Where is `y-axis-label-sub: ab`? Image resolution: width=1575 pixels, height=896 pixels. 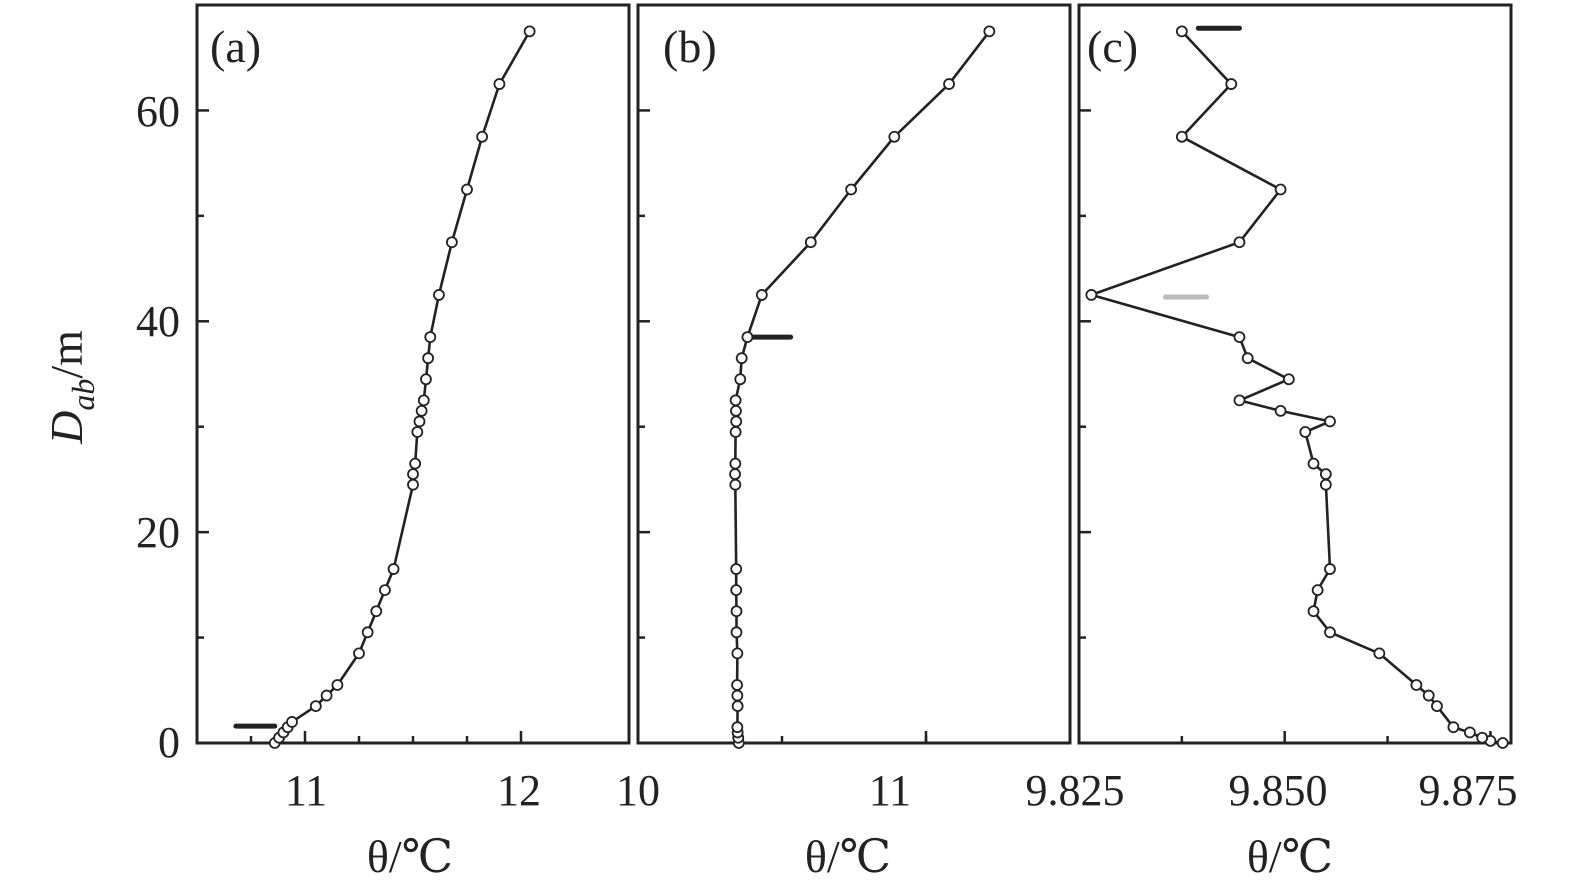 y-axis-label-sub: ab is located at coordinates (83, 395).